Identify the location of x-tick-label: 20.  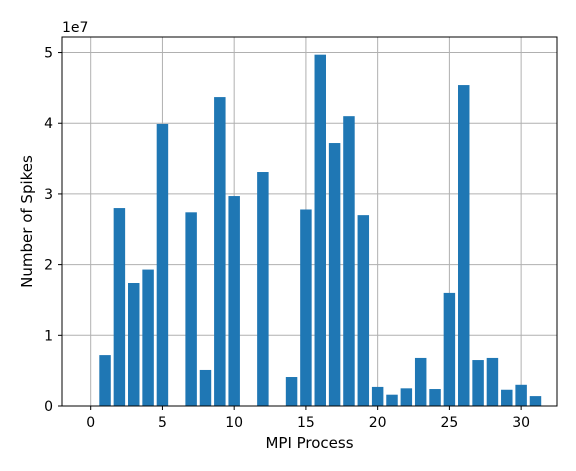
(378, 423).